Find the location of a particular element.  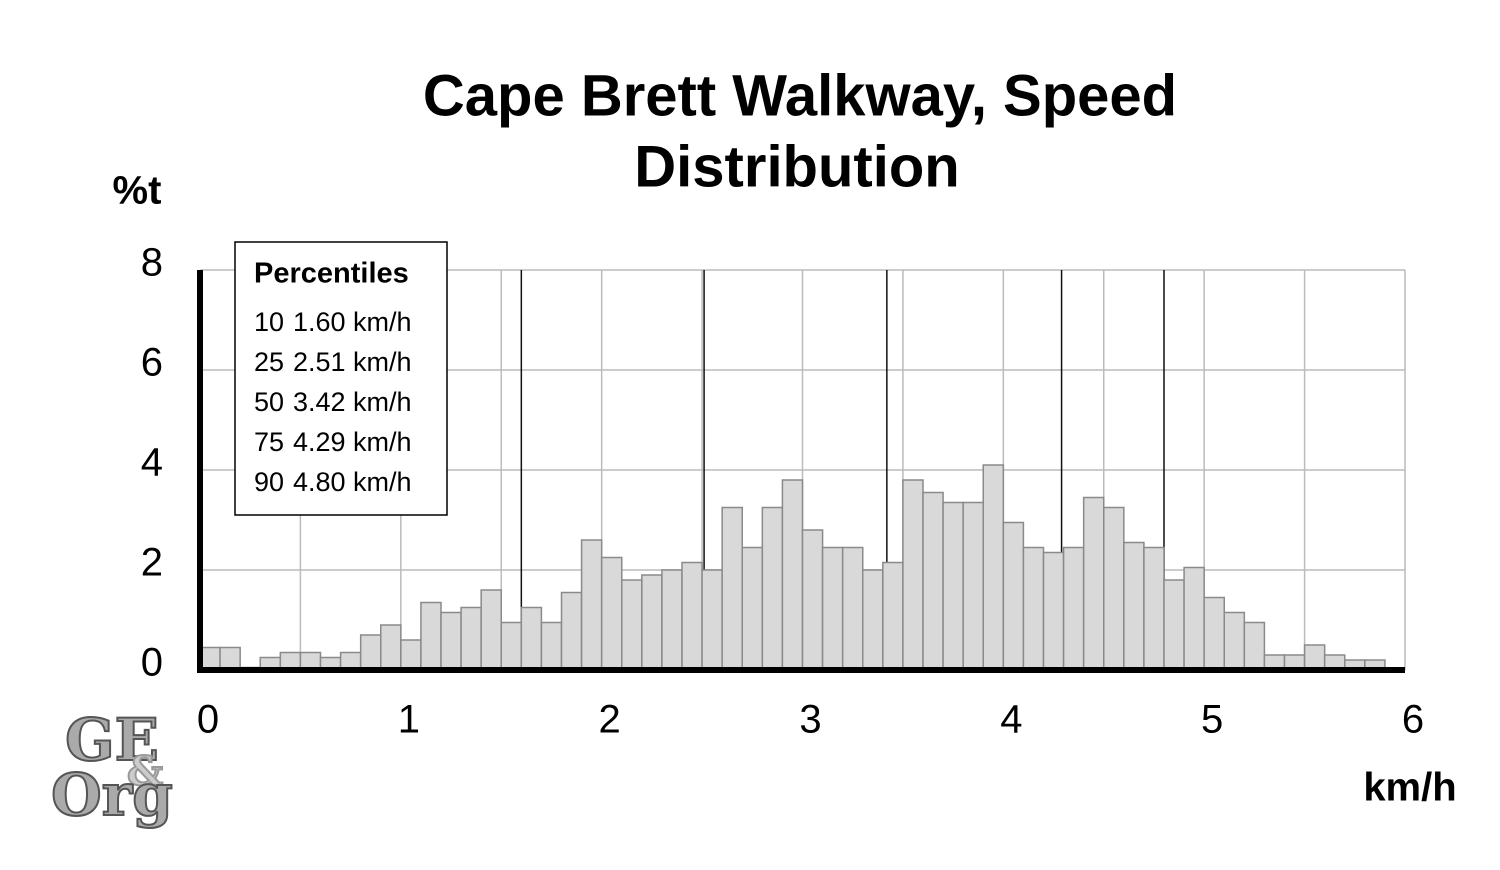

legend-value: 3.42 km/h is located at coordinates (352, 402).